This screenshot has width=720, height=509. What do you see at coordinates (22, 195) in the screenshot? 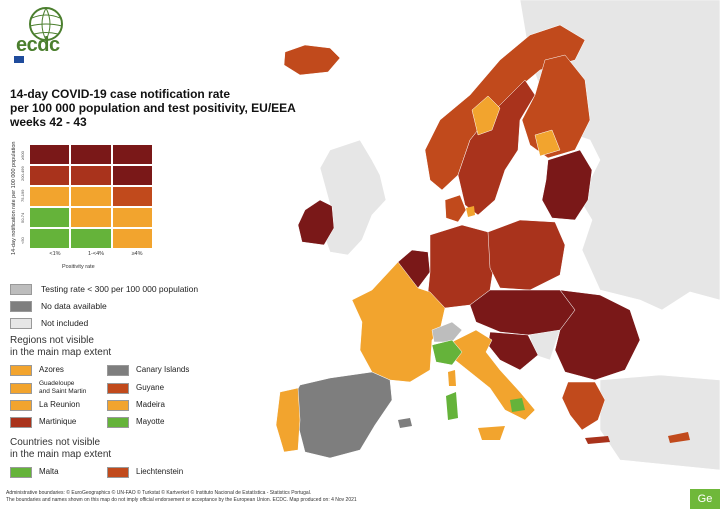
I see `matrix-y-tick: 75-199` at bounding box center [22, 195].